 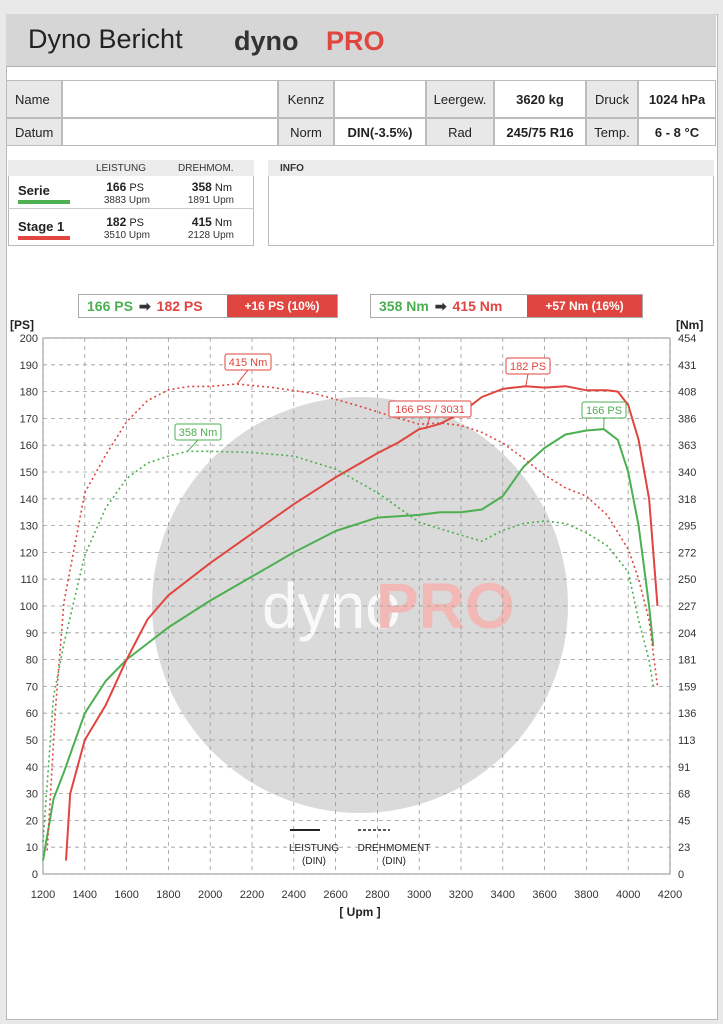 I want to click on y-tick-label-left: 150, so click(x=29, y=473).